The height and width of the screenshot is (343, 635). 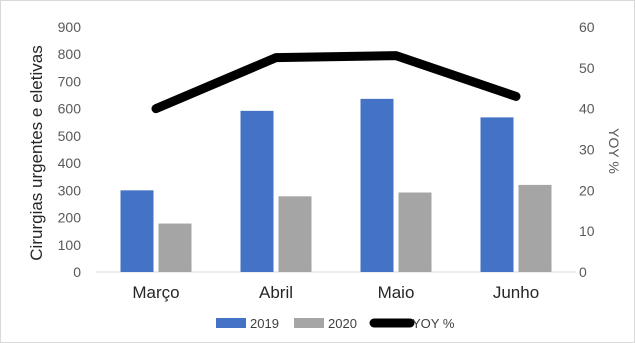 I want to click on y-tick-label: 200, so click(x=70, y=218).